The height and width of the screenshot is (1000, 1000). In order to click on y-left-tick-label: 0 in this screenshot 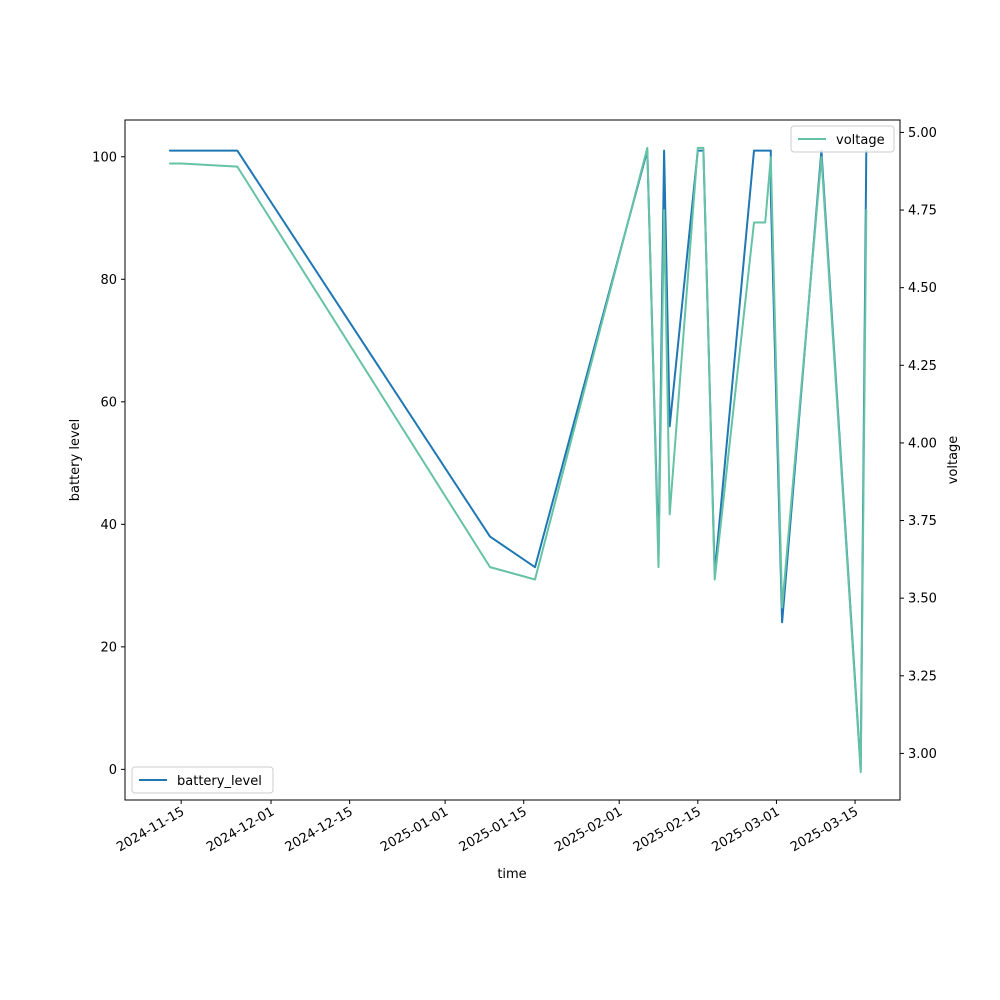, I will do `click(113, 770)`.